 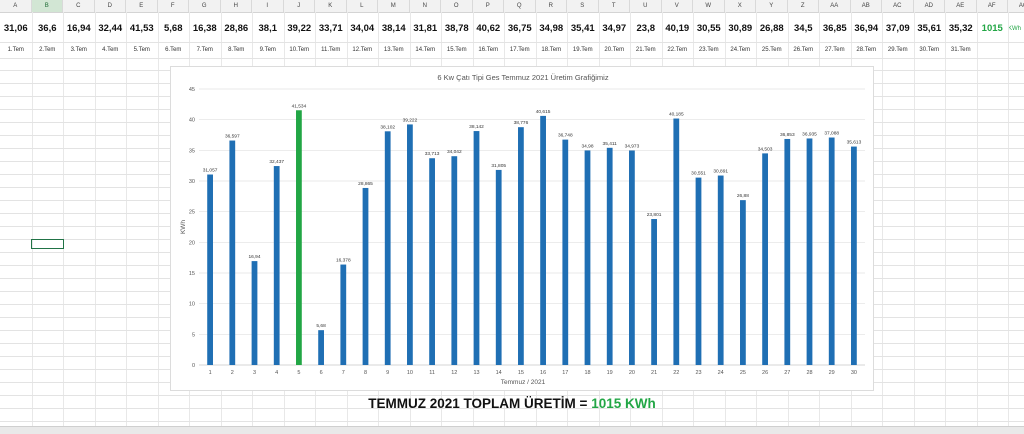 What do you see at coordinates (267, 50) in the screenshot?
I see `day-label-cell: 9.Tem` at bounding box center [267, 50].